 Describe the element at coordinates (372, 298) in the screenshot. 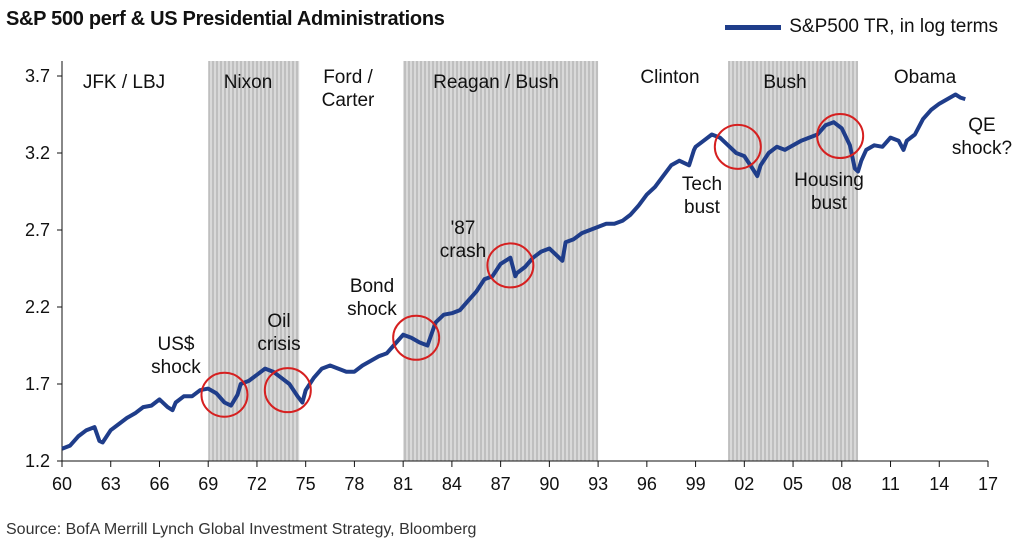

I see `annotation-label-2: Bond shock` at that location.